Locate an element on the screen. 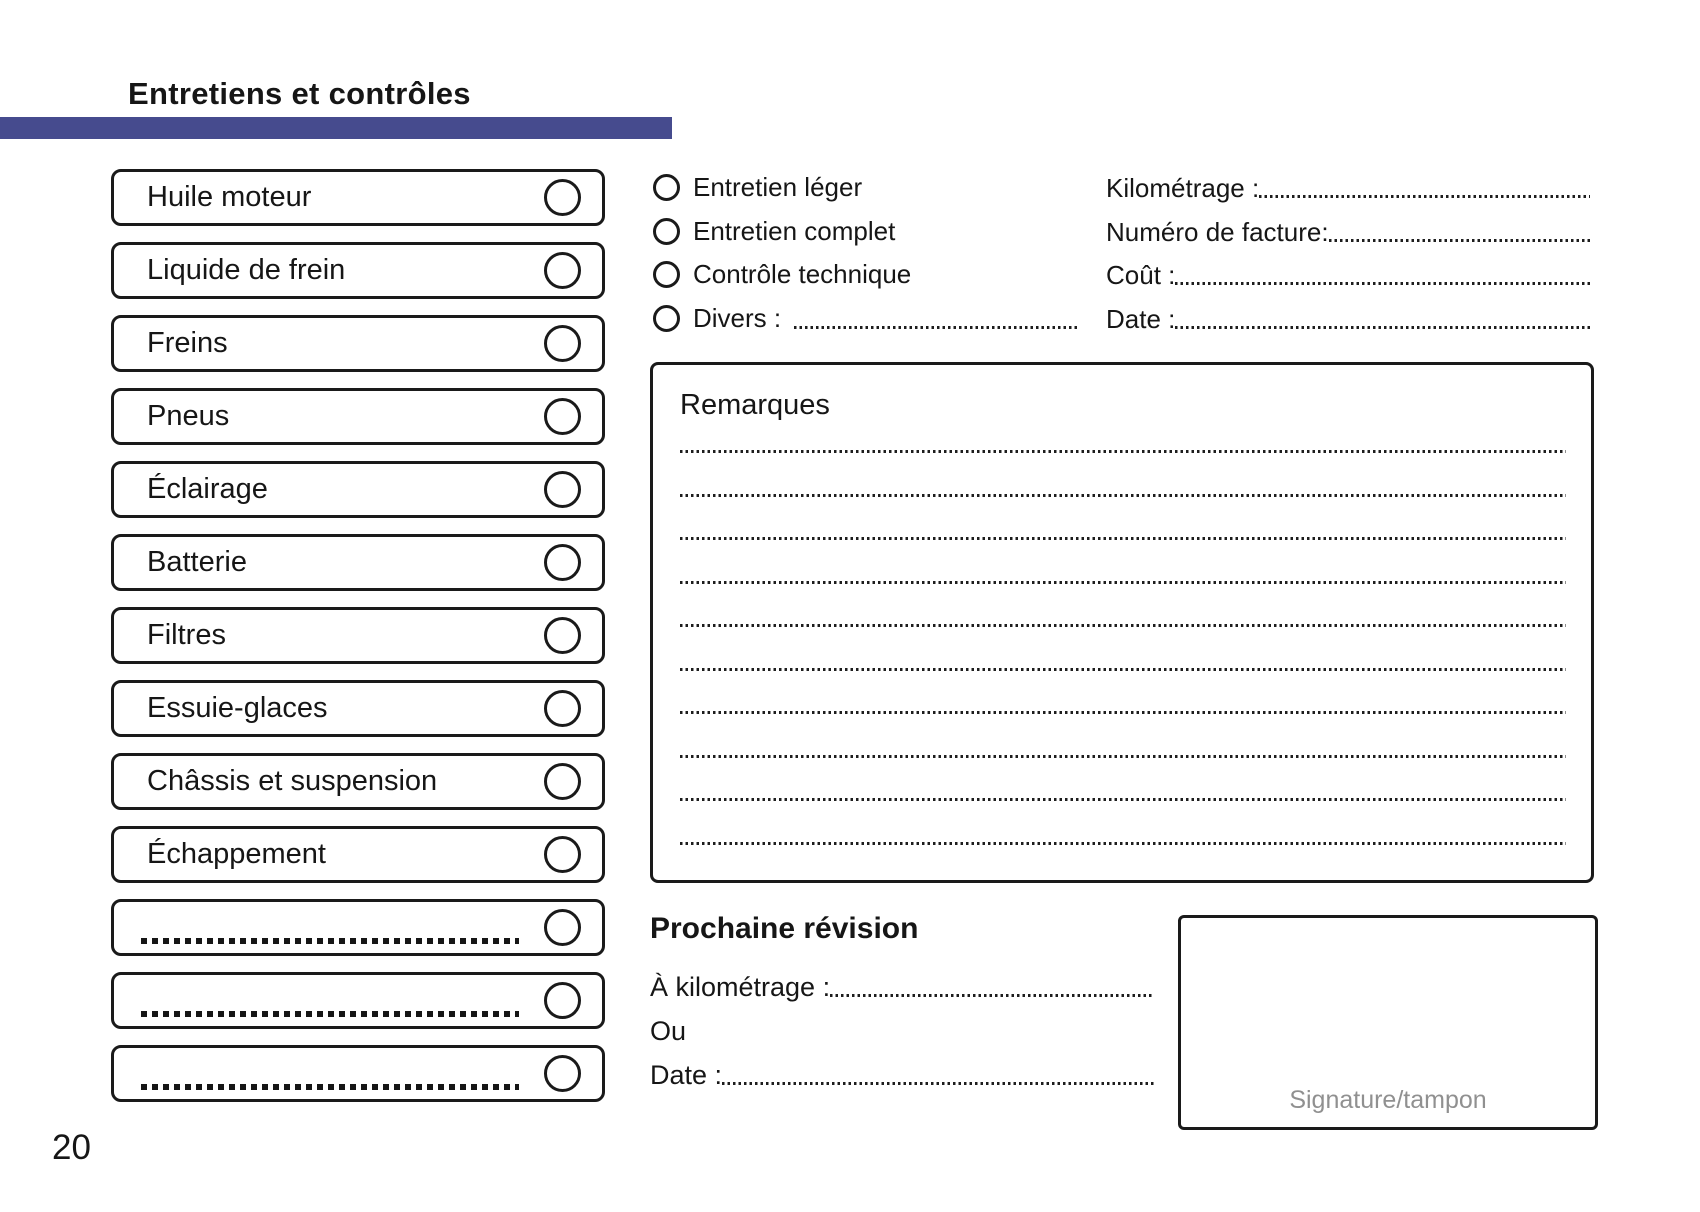  checklist-item-label: Freins is located at coordinates (187, 343).